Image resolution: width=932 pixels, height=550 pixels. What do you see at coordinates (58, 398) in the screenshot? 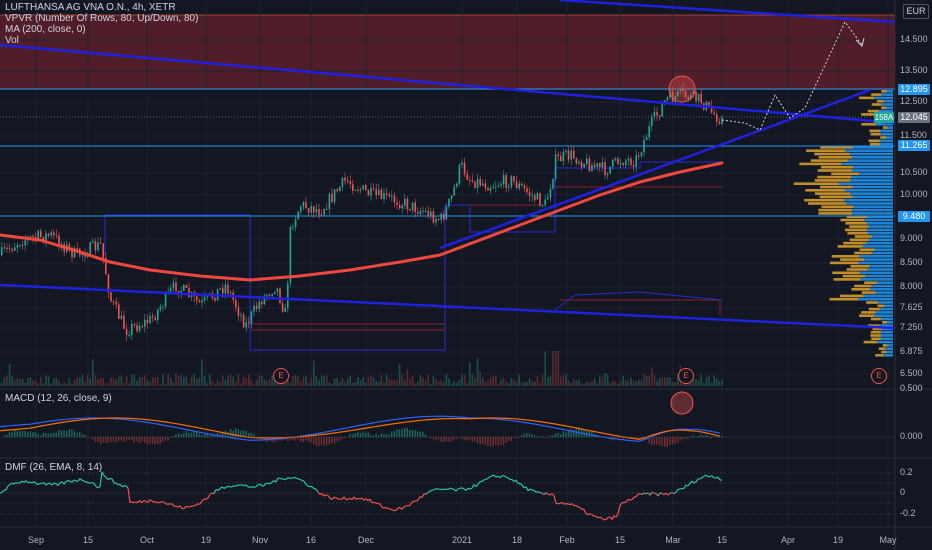
I see `macd-legend: MACD (12, 26, close, 9)` at bounding box center [58, 398].